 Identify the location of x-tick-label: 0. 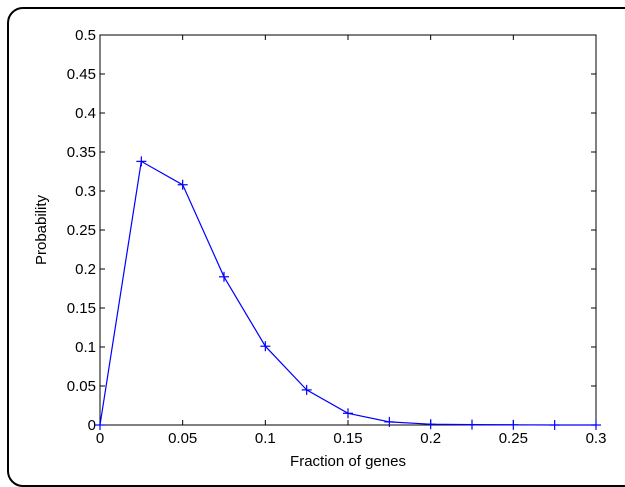
(100, 438).